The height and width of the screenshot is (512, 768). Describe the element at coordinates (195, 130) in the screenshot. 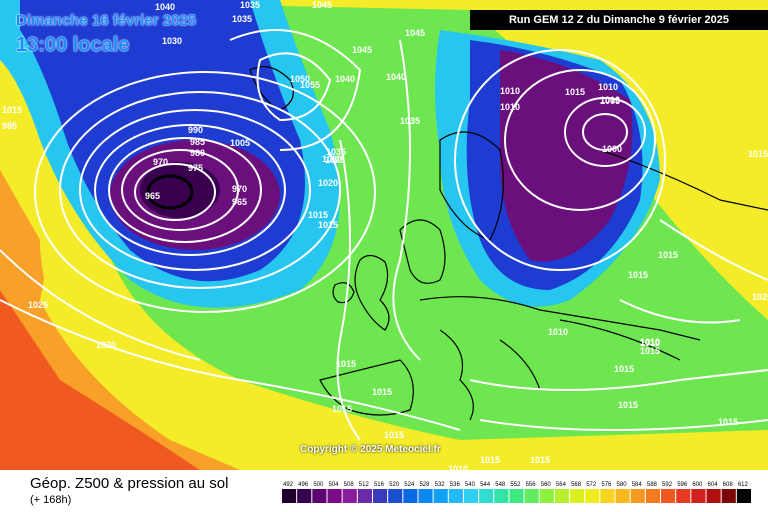

I see `pressure-label: 990` at that location.